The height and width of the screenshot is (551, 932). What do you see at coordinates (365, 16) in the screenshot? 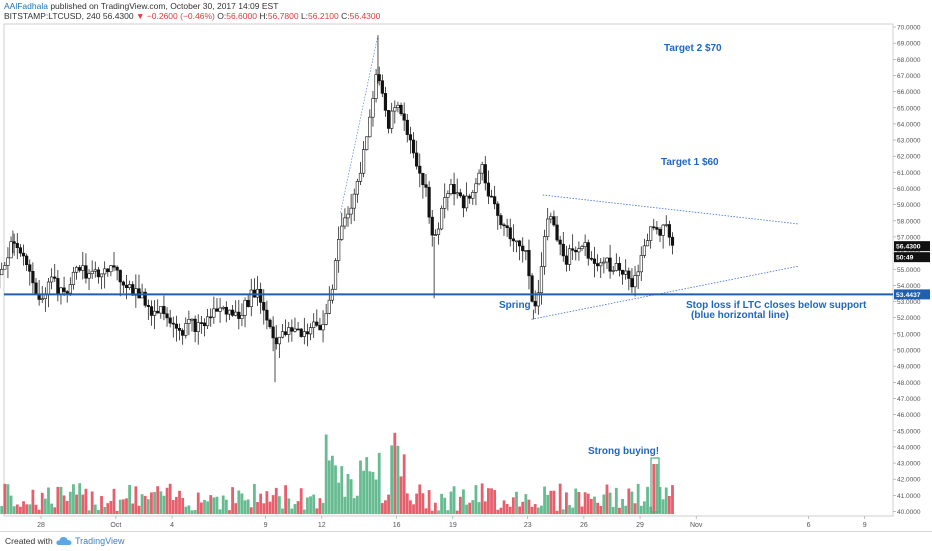
I see `close-value: 56.4300` at bounding box center [365, 16].